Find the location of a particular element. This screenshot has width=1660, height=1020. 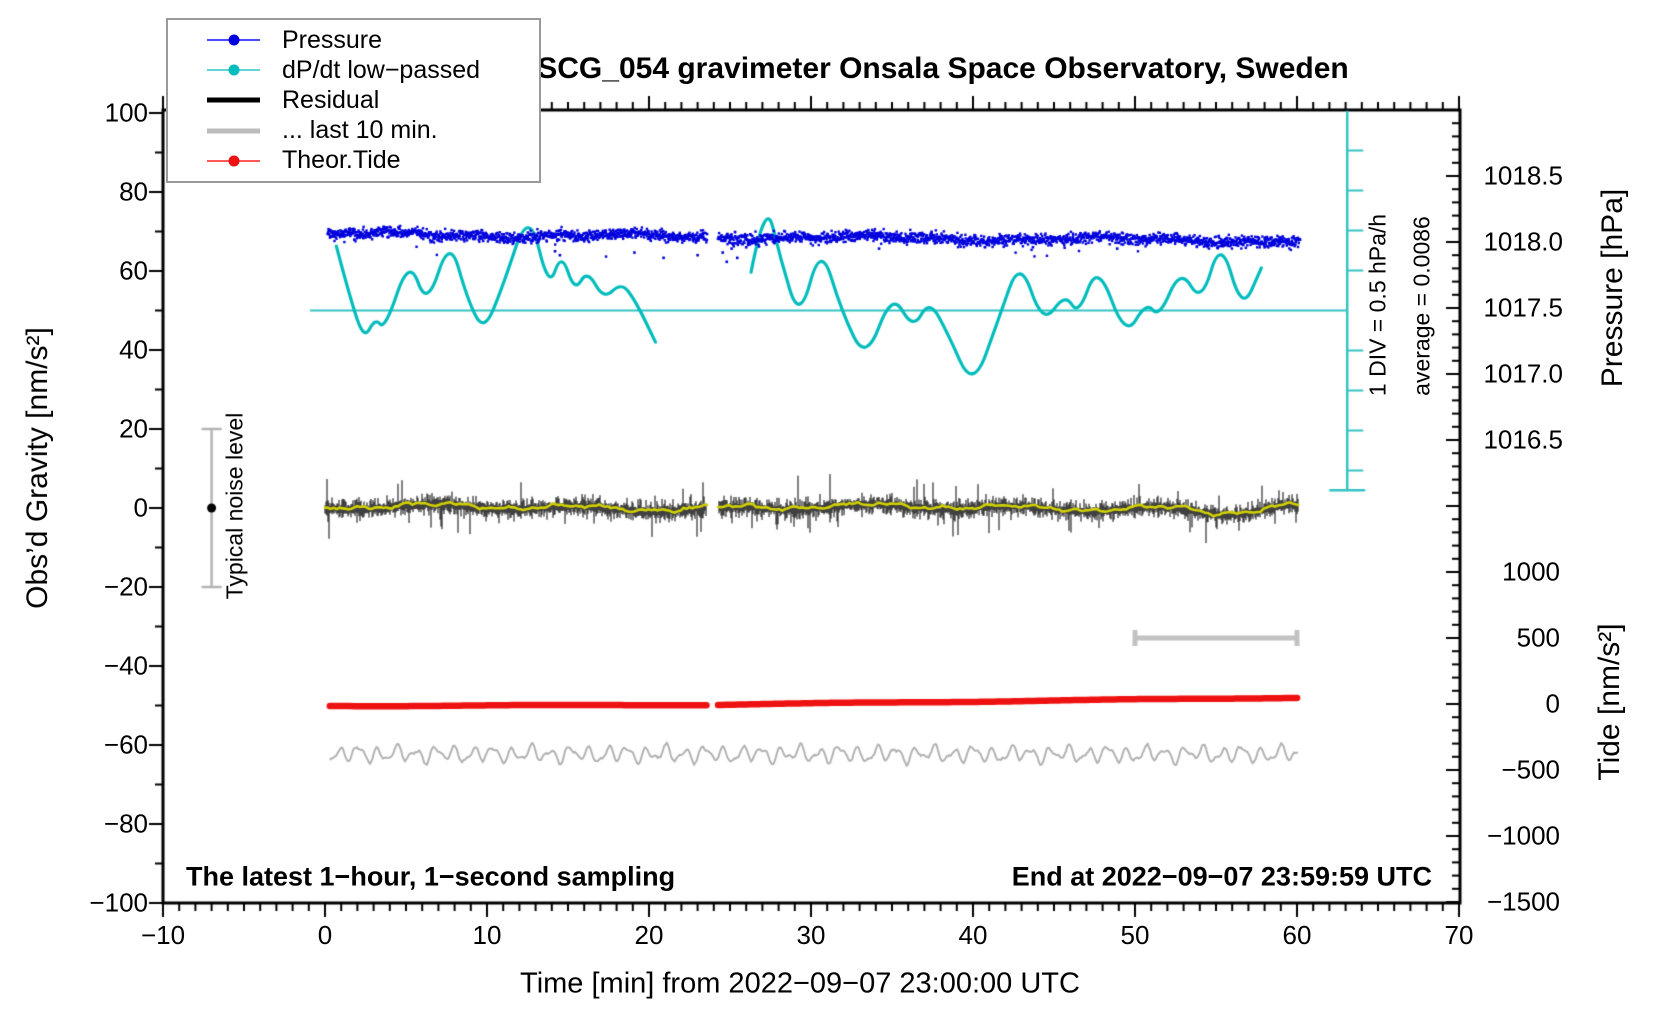

gravity-tick-label: 100 is located at coordinates (126, 112).